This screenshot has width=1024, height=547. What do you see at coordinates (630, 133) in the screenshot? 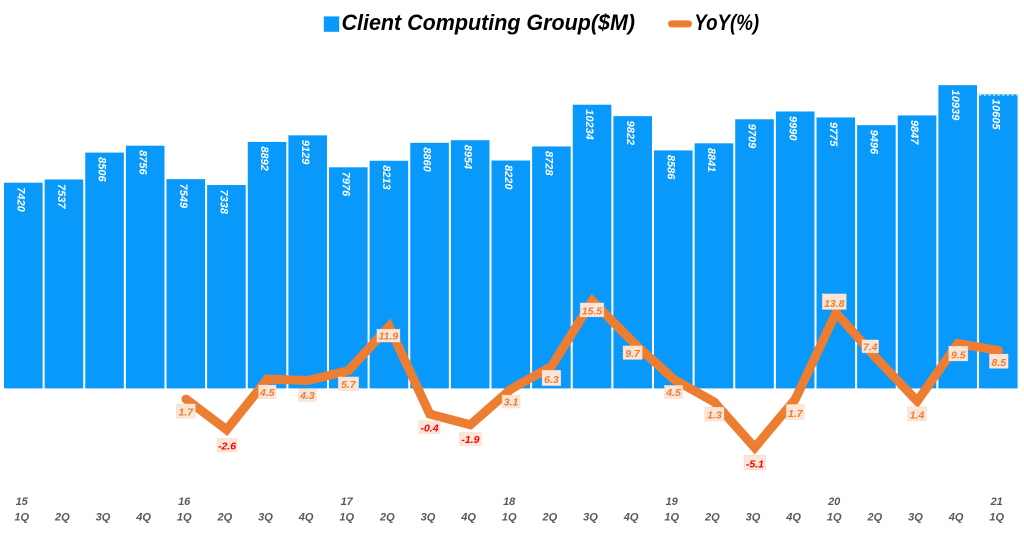
I see `svg-text: 9822` at bounding box center [630, 133].